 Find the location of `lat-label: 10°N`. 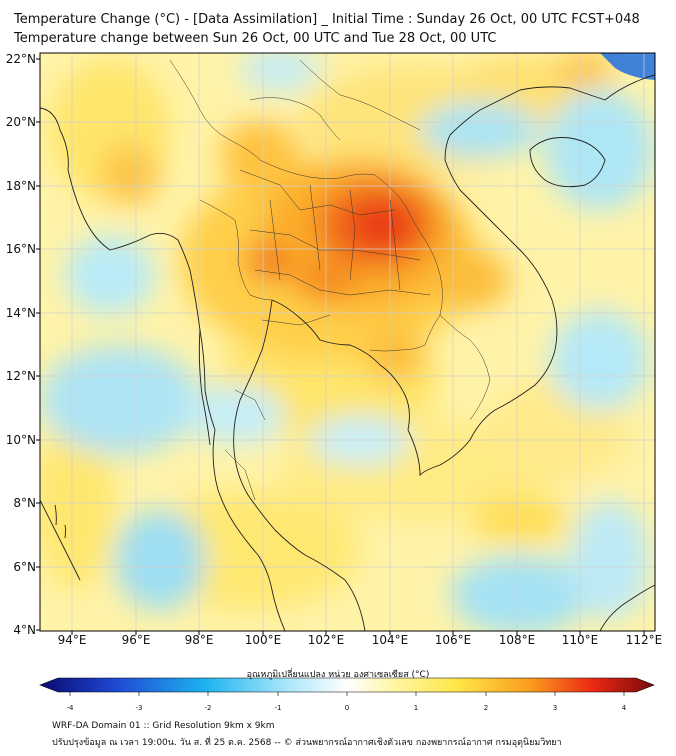

lat-label: 10°N is located at coordinates (20, 440).